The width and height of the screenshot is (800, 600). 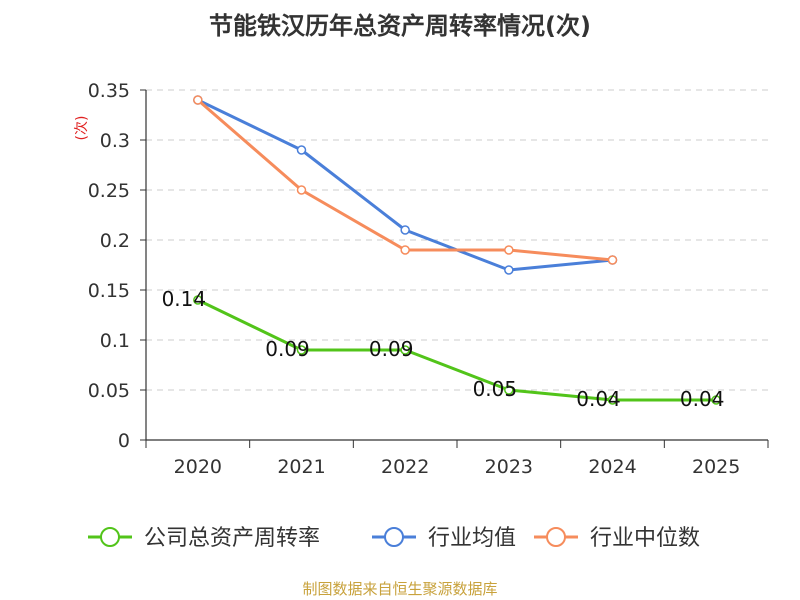 I want to click on data-label: 0.14, so click(x=184, y=299).